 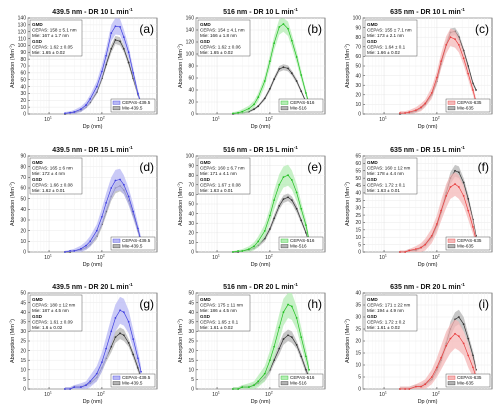 What do you see at coordinates (220, 184) in the screenshot?
I see `annotation-line: CEPAS: 1.67 ± 0.08` at bounding box center [220, 184].